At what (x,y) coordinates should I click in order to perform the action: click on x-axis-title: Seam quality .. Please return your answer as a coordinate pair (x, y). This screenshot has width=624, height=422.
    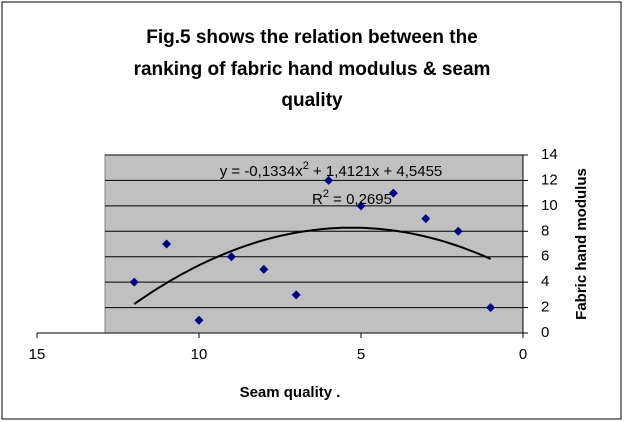
    Looking at the image, I should click on (290, 392).